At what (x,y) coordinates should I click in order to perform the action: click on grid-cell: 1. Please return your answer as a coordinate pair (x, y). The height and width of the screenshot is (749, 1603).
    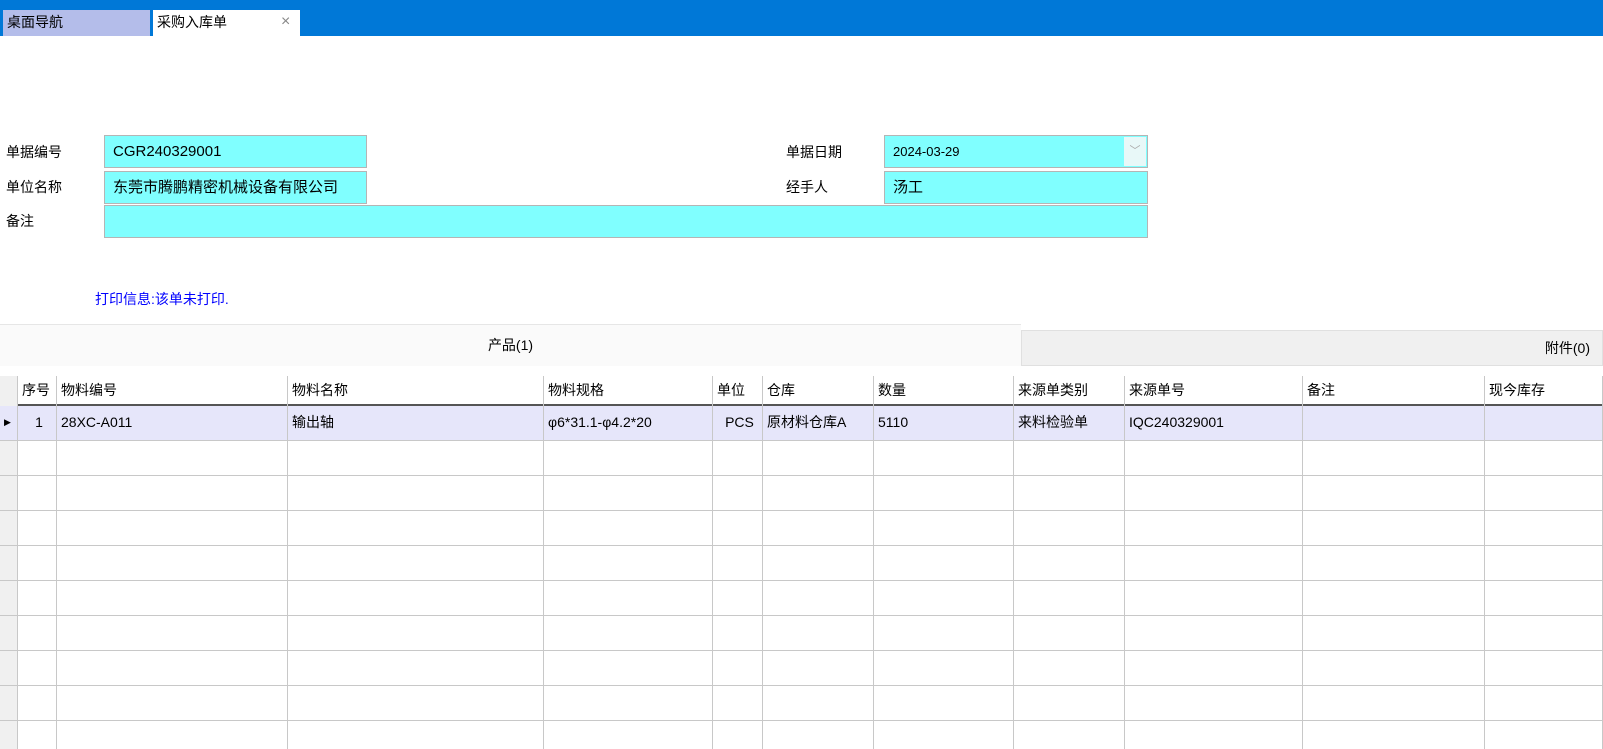
    Looking at the image, I should click on (37, 423).